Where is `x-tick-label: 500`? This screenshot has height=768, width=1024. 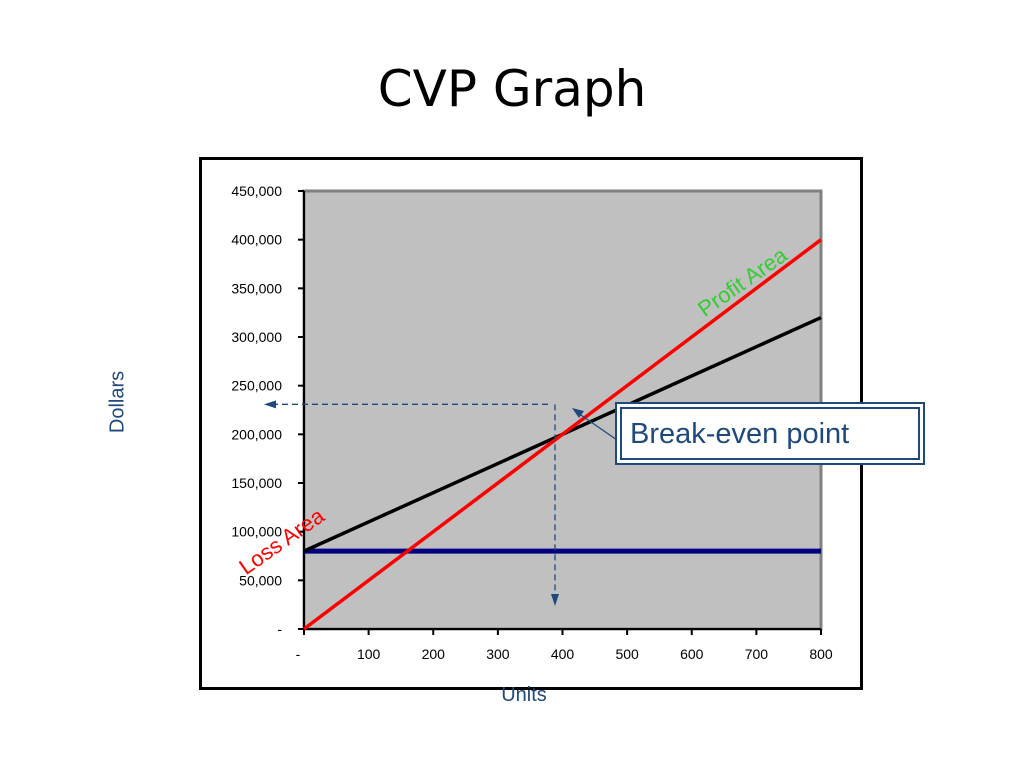 x-tick-label: 500 is located at coordinates (627, 654).